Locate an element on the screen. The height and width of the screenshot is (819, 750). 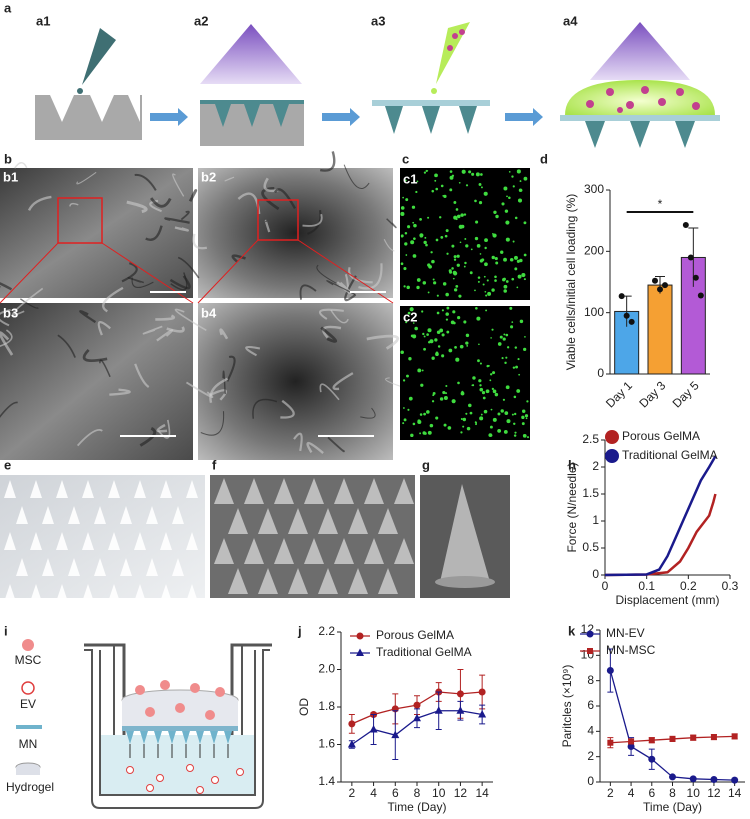
cell is located at coordinates (462, 32).